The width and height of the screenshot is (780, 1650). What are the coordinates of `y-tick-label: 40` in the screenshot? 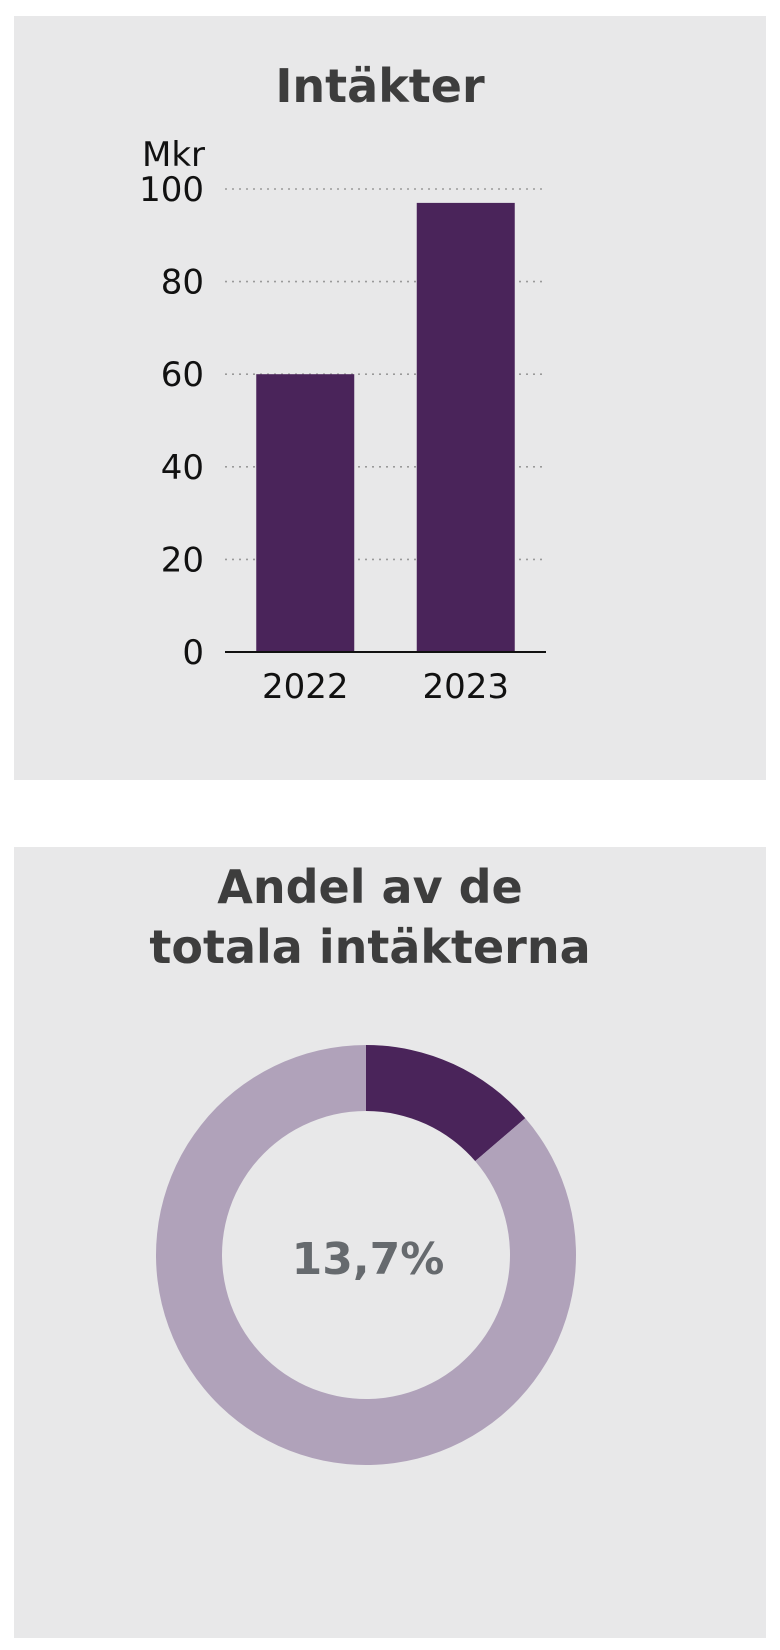 It's located at (182, 468).